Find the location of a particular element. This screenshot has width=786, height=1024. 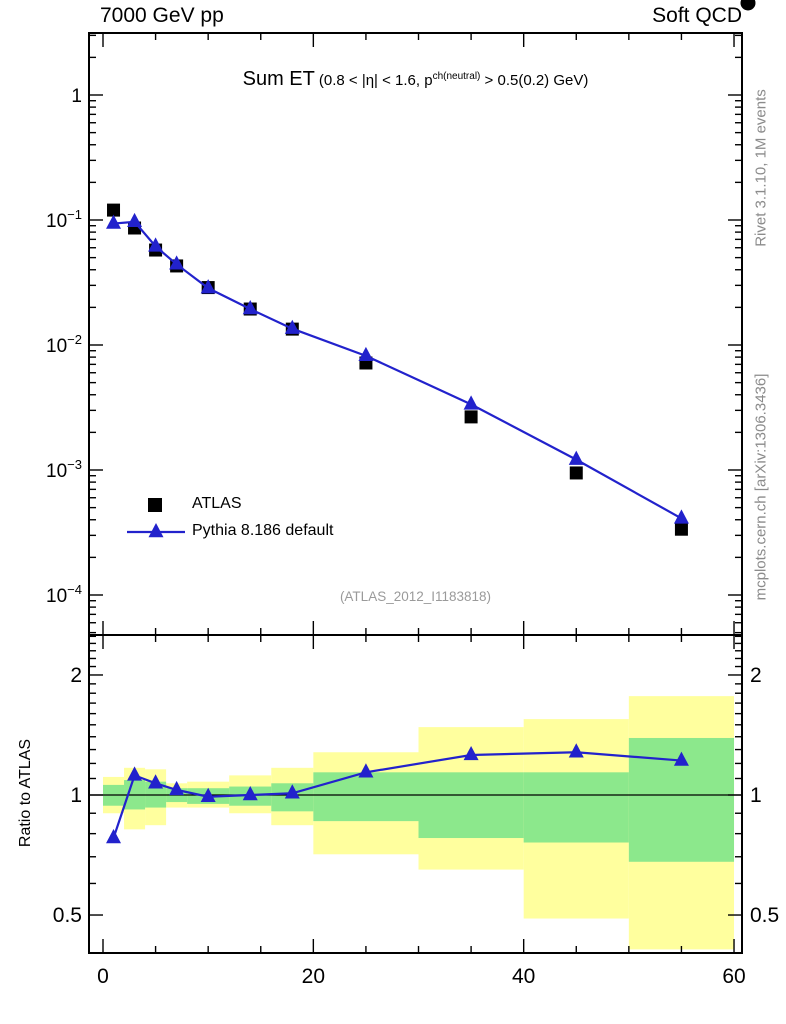

observable-title-main: Sum ET is located at coordinates (278, 79).